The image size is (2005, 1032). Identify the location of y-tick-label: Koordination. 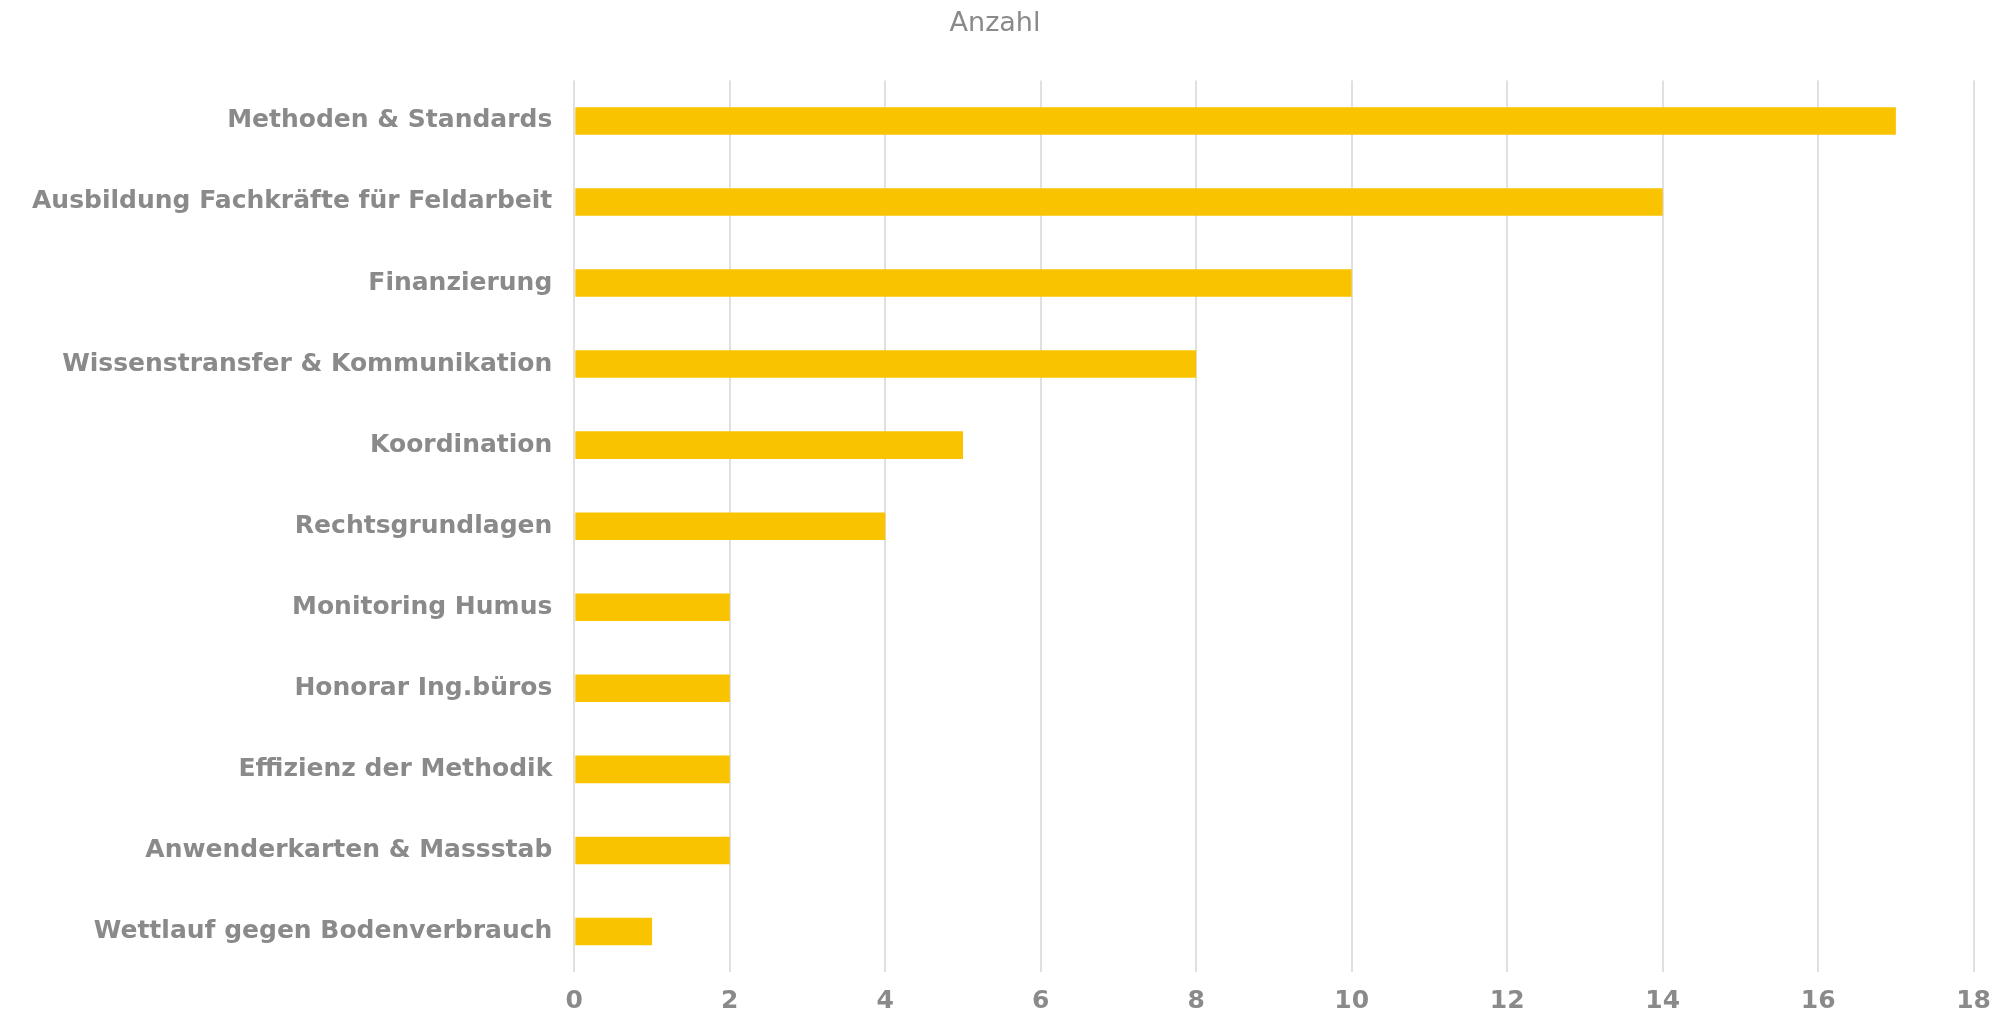
(461, 443).